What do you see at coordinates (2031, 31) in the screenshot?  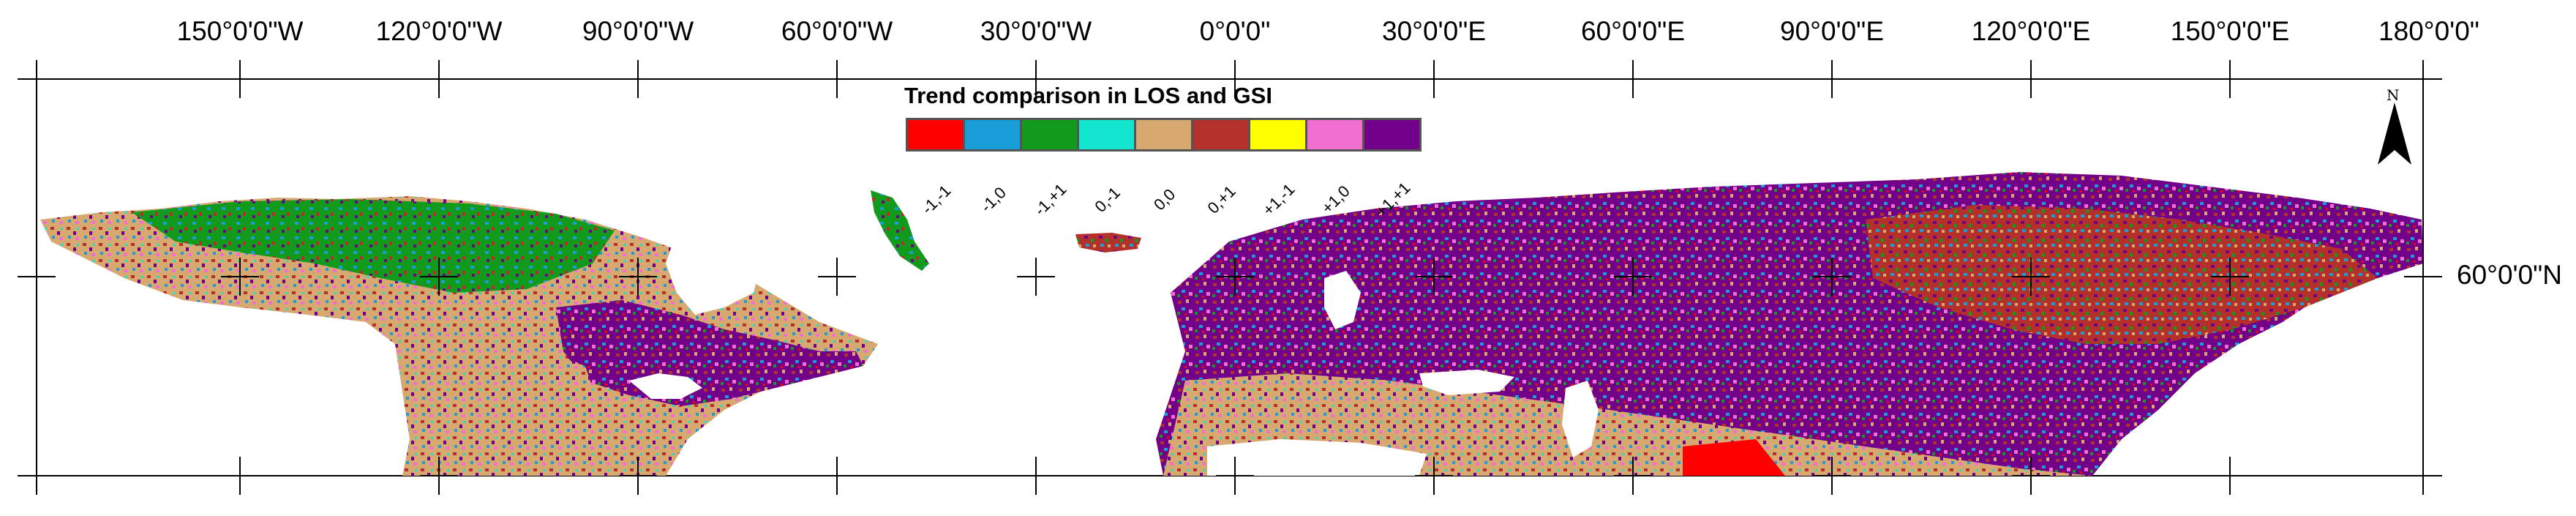 I see `longitude-label: 120°0'0"E` at bounding box center [2031, 31].